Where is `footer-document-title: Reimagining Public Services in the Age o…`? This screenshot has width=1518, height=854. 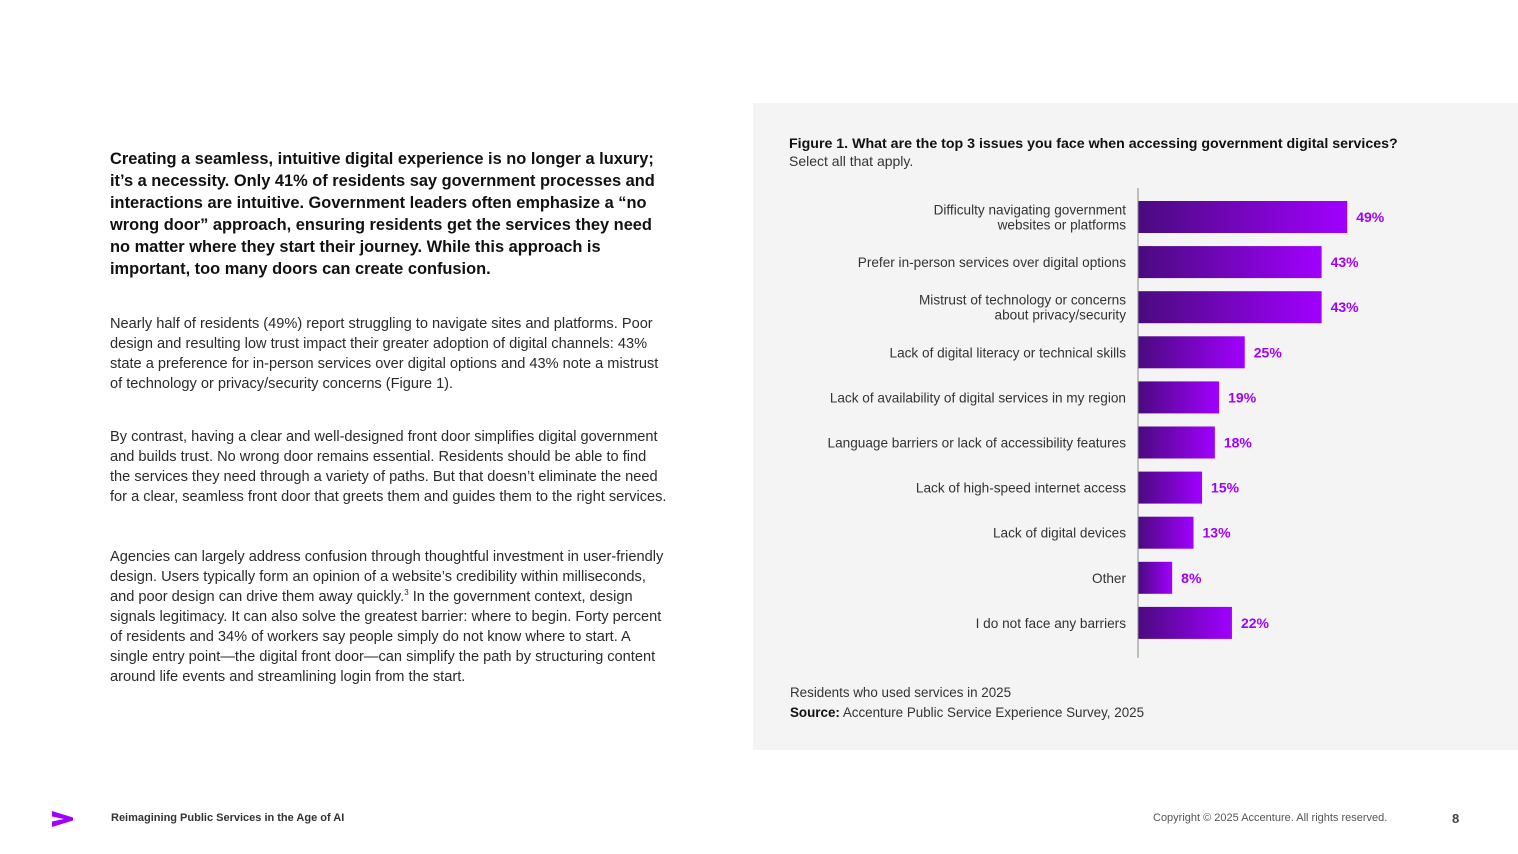
footer-document-title: Reimagining Public Services in the Age o… is located at coordinates (228, 818).